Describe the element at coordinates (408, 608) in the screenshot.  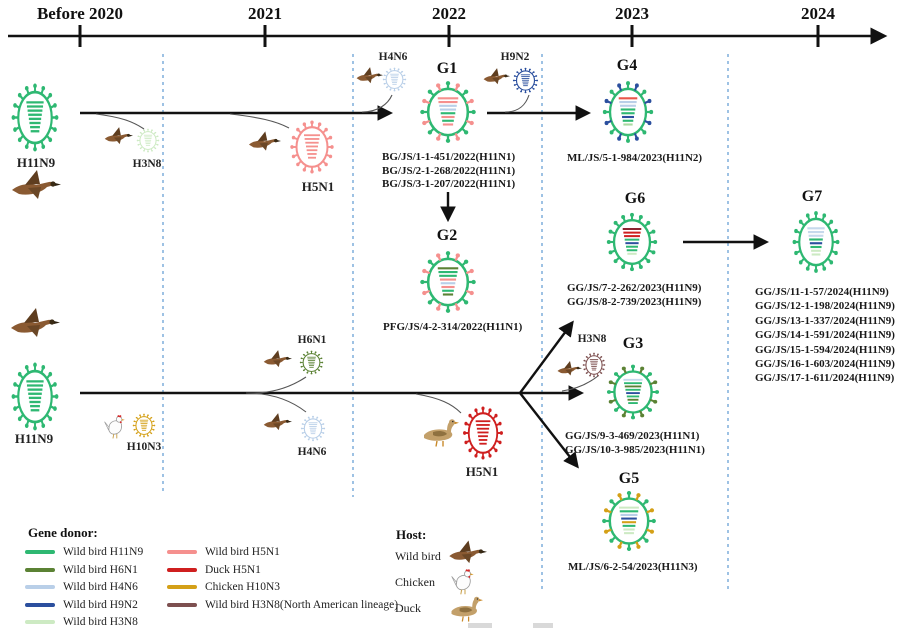
I see `legend-host-duck: Duck` at that location.